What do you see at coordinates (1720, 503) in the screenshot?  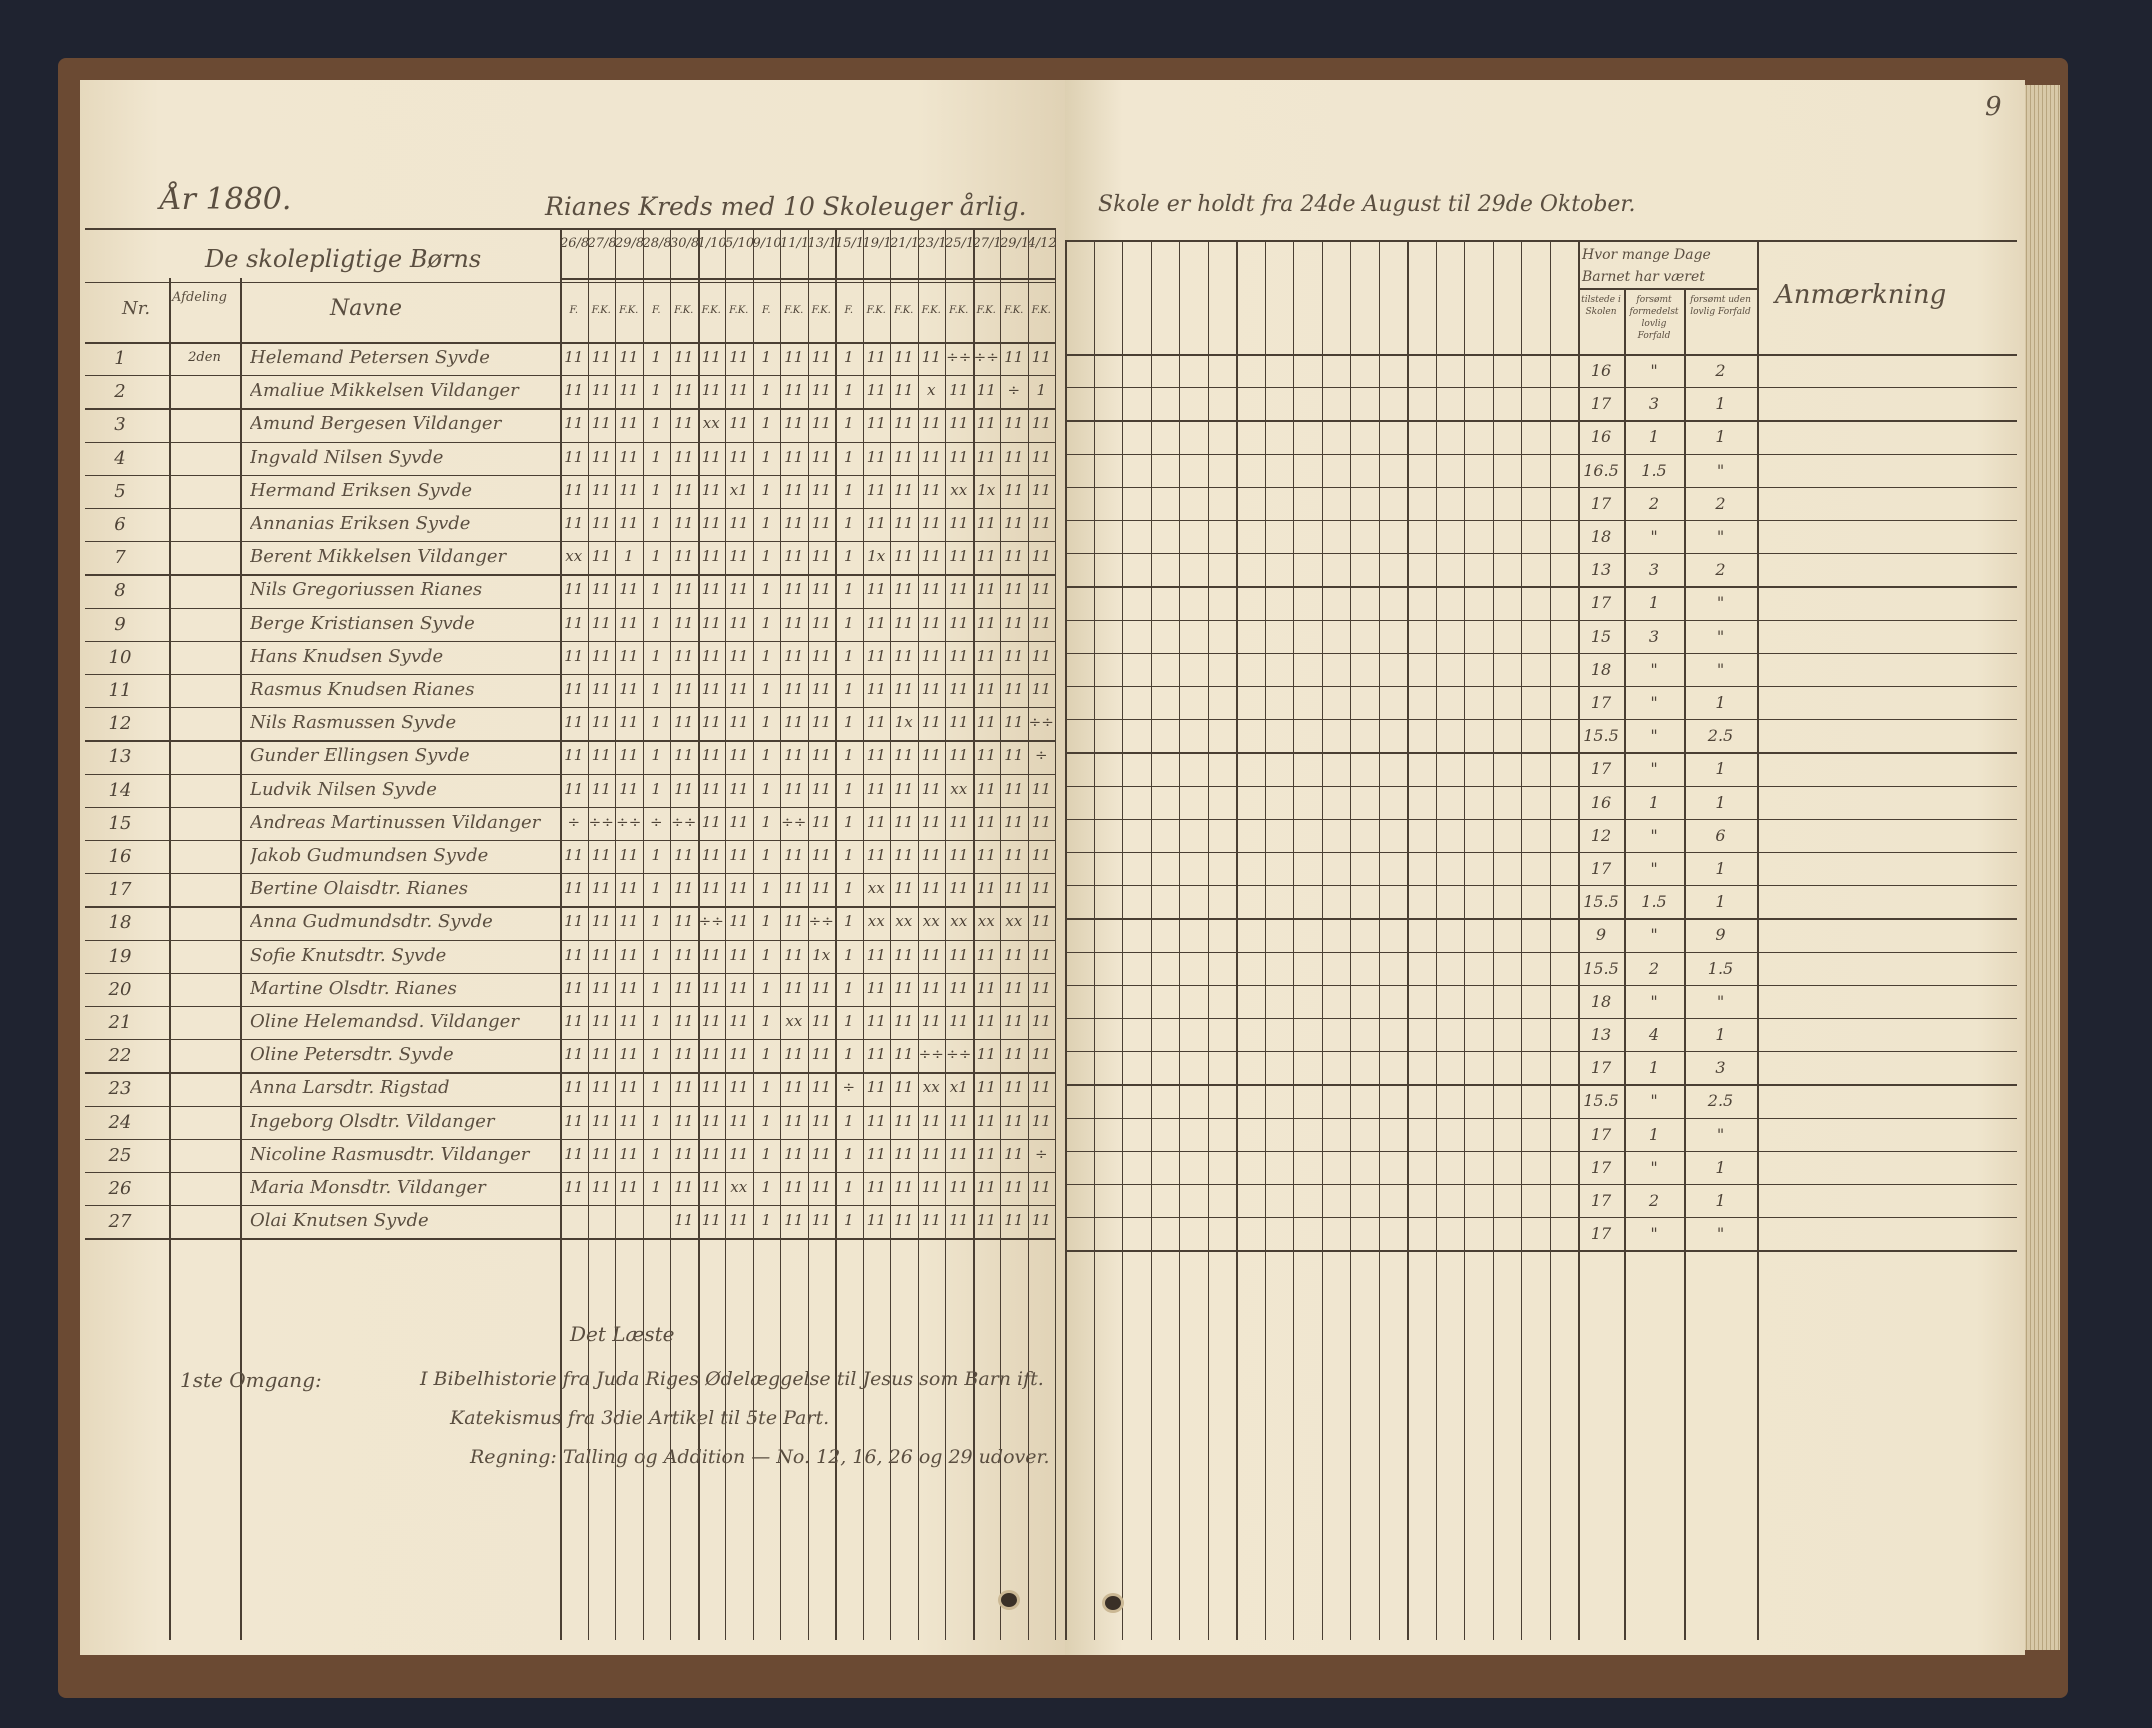 I see `summary-value: 2` at bounding box center [1720, 503].